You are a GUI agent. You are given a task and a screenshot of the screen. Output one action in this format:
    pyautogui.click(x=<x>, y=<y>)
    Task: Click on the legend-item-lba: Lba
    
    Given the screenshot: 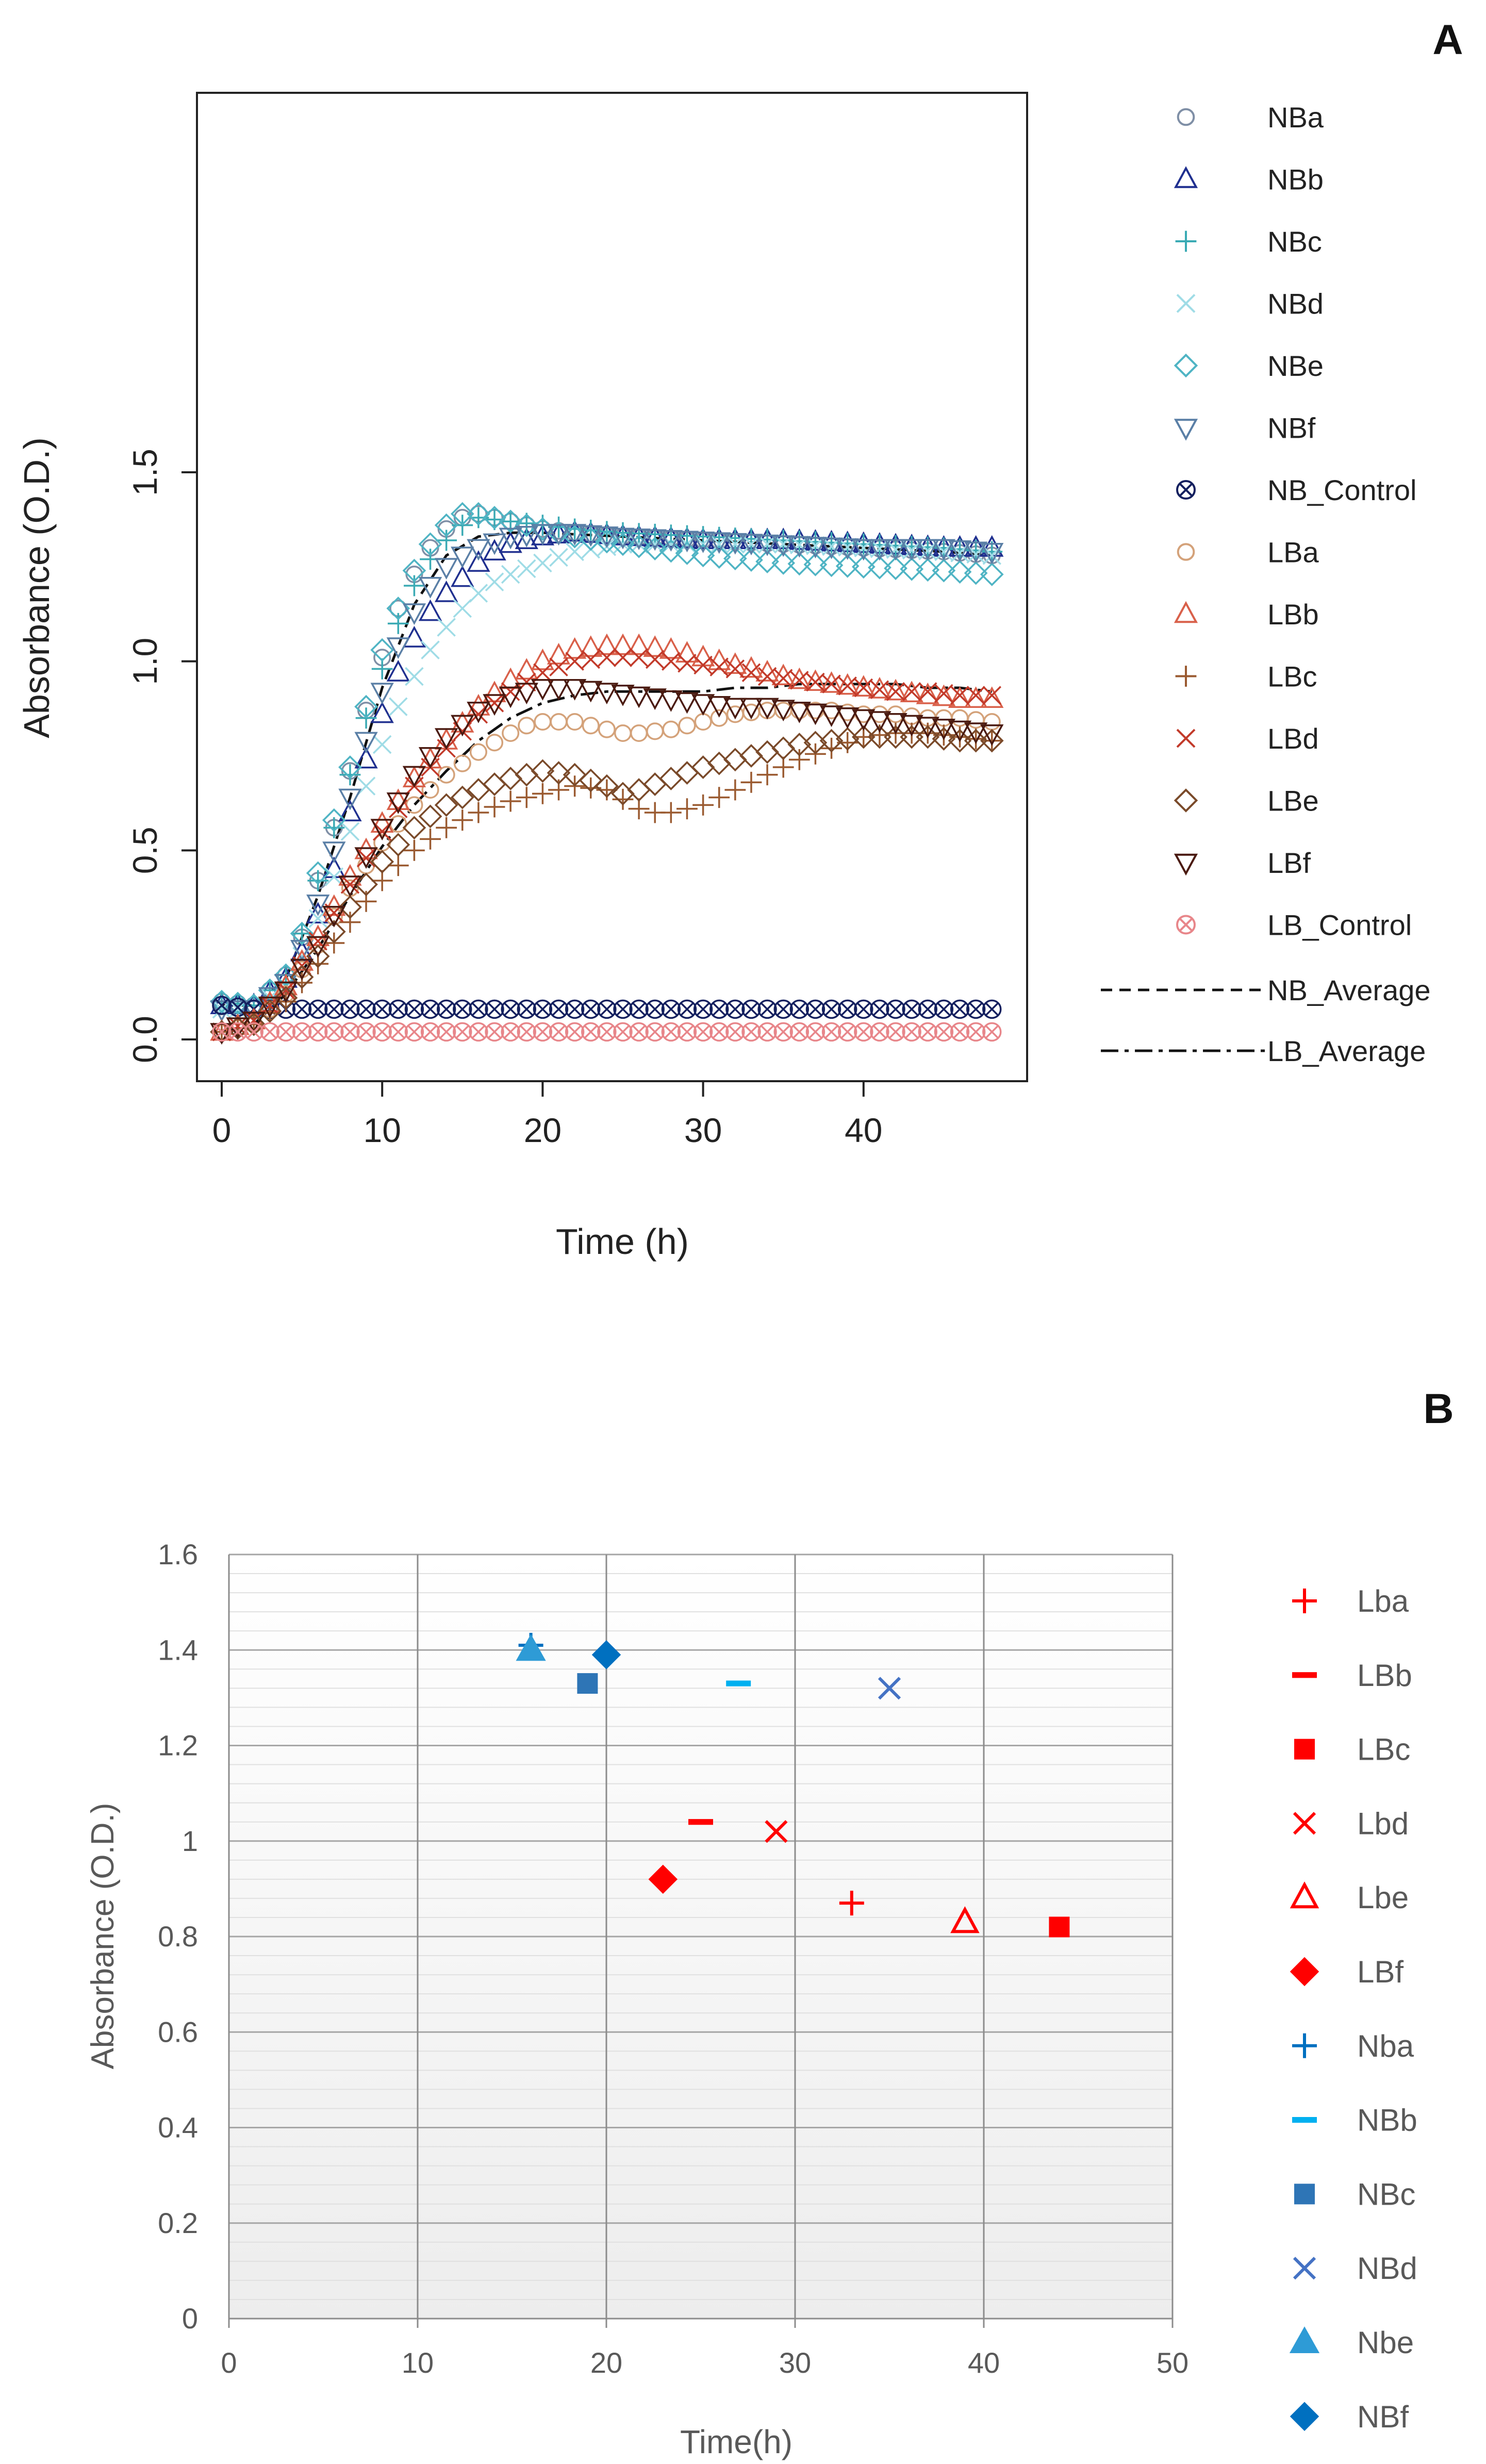 What is the action you would take?
    pyautogui.click(x=1350, y=1601)
    